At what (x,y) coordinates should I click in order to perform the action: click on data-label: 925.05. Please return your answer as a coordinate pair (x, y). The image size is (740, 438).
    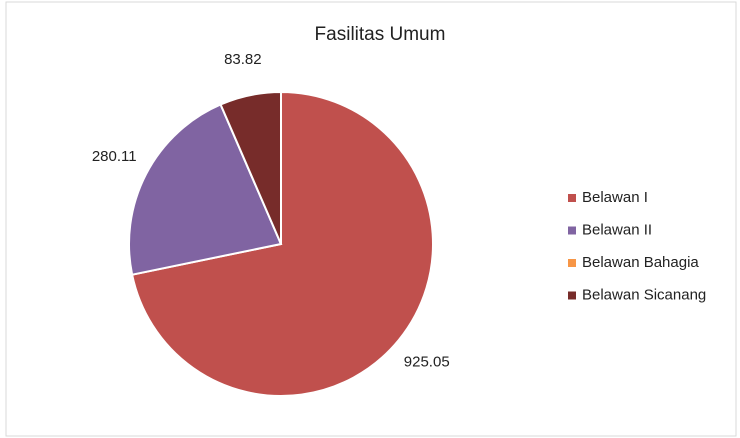
    Looking at the image, I should click on (427, 362).